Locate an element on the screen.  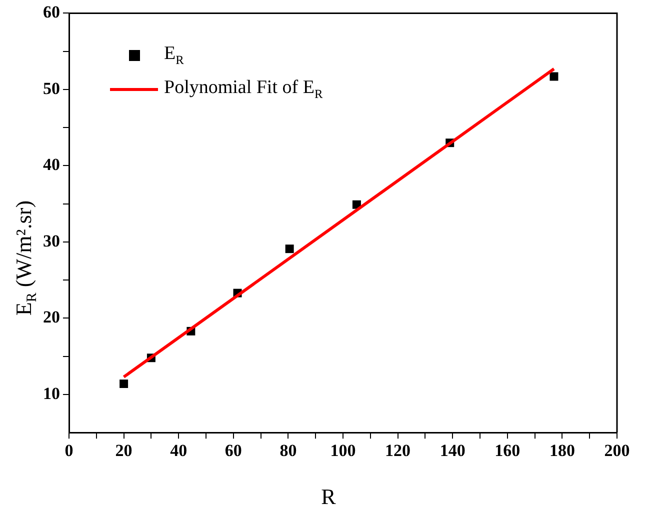
x-tick-label: 160 is located at coordinates (507, 450).